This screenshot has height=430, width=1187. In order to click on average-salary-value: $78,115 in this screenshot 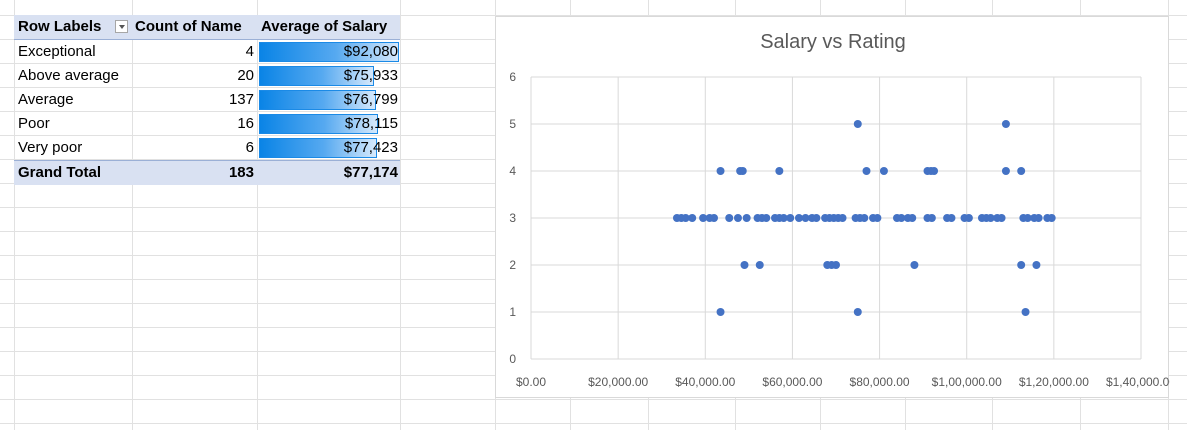, I will do `click(371, 123)`.